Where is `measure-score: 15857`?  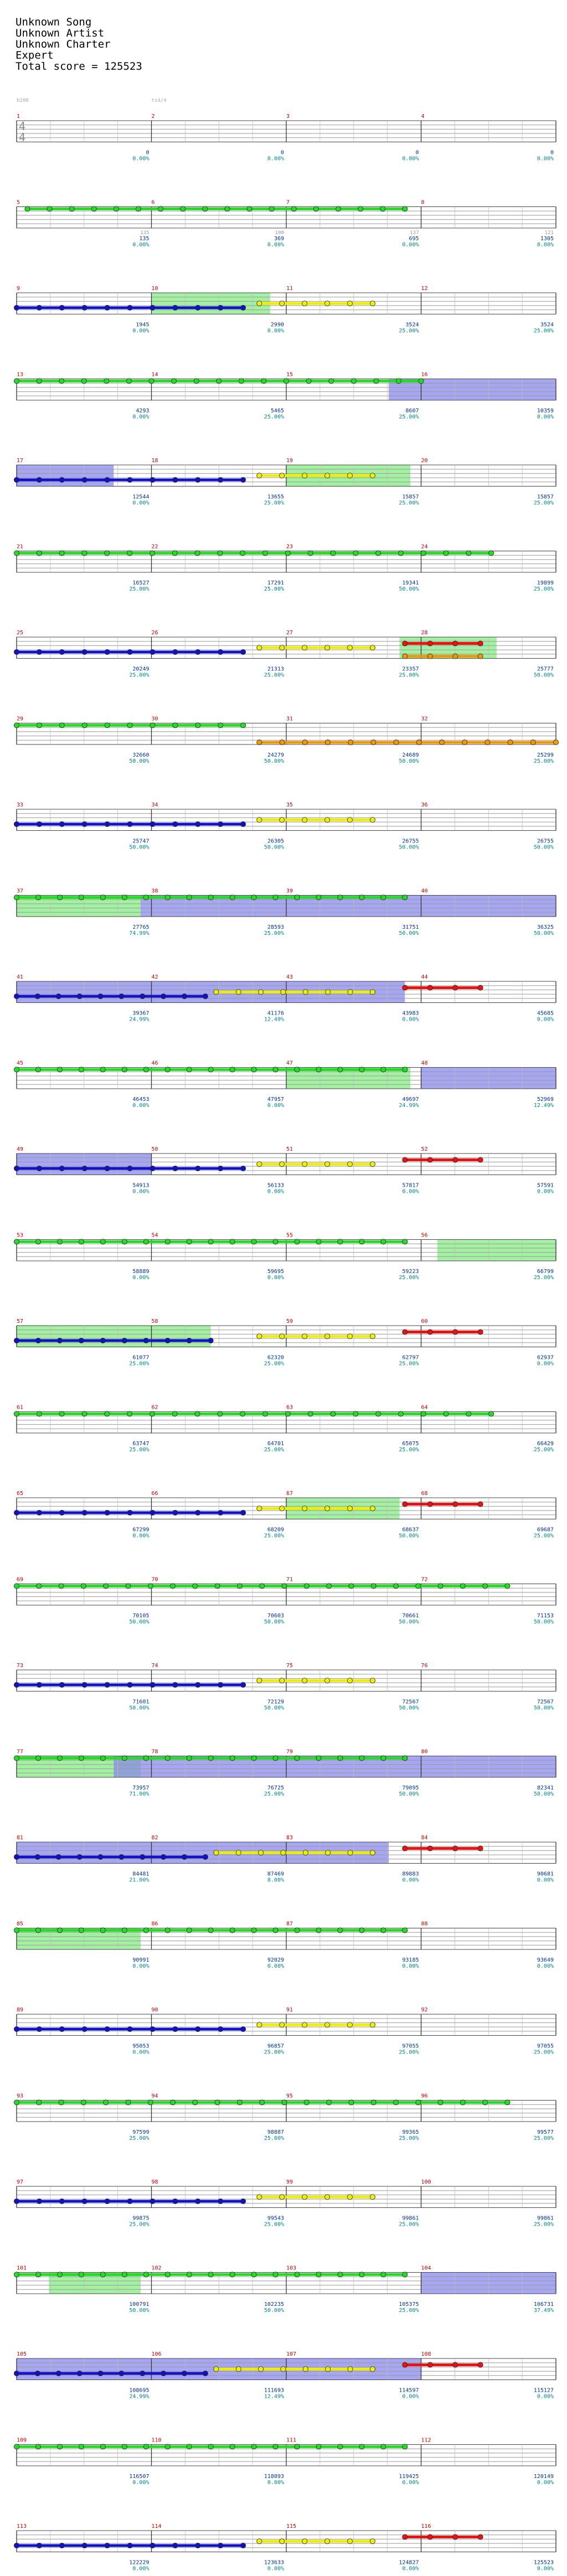 measure-score: 15857 is located at coordinates (545, 497).